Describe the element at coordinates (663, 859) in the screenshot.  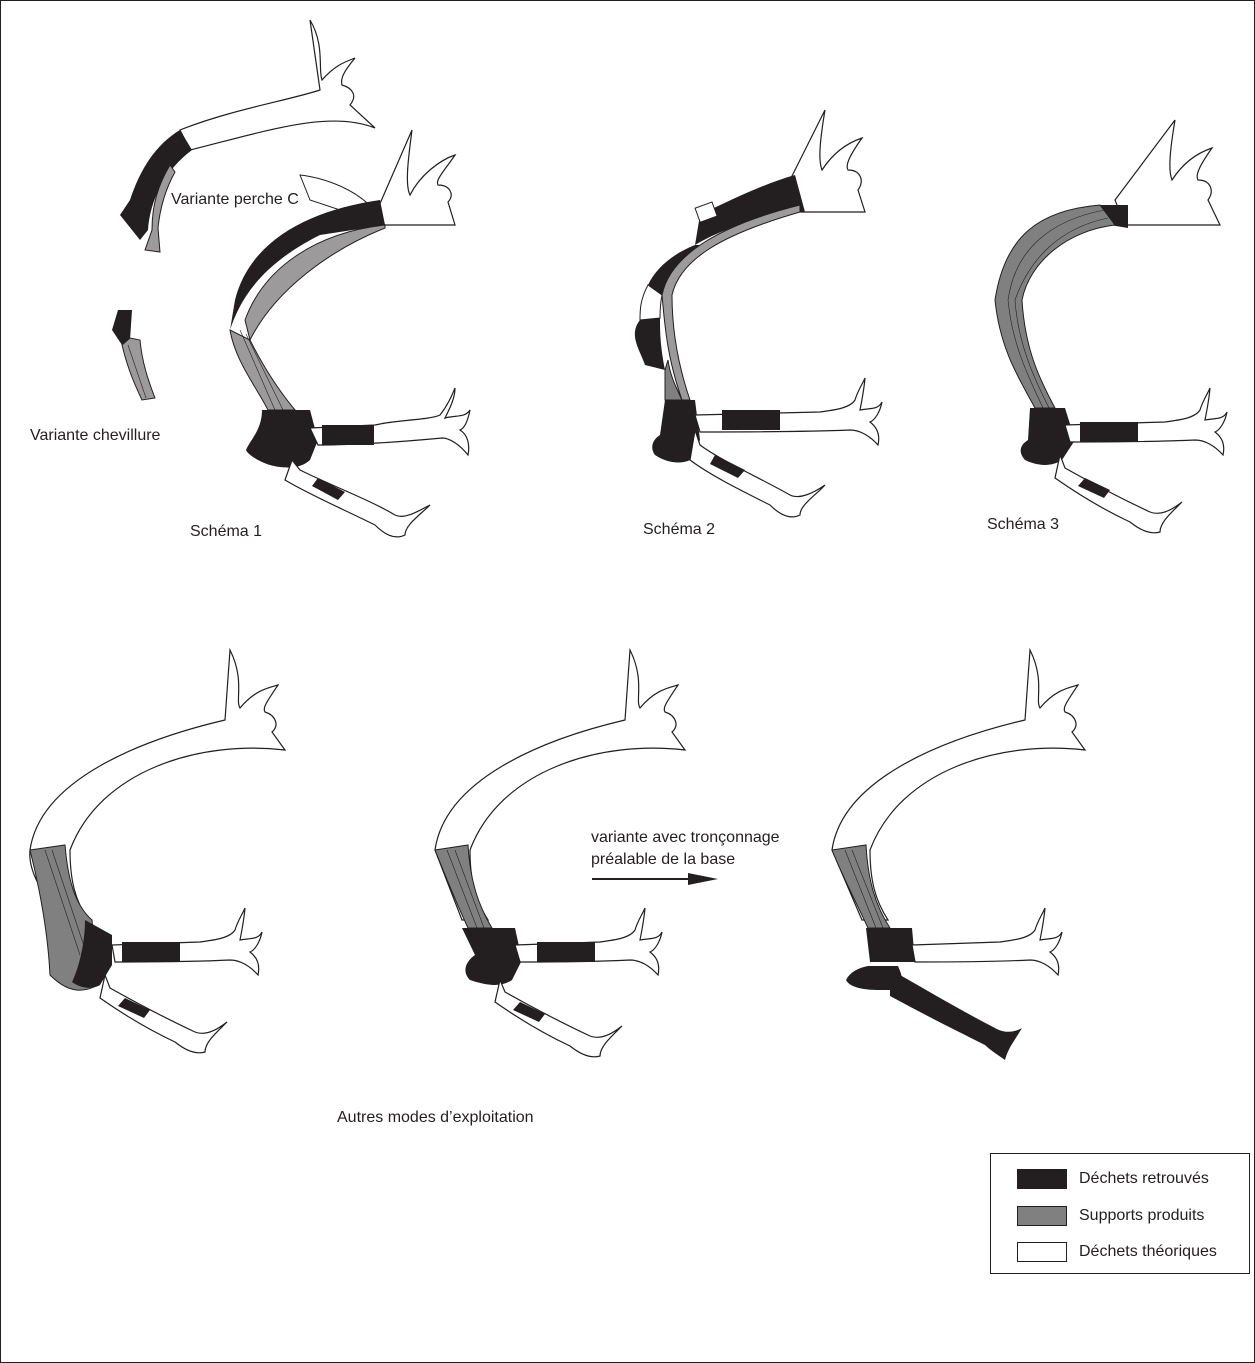
I see `label-variante-troncon-line2: préalable de la base` at that location.